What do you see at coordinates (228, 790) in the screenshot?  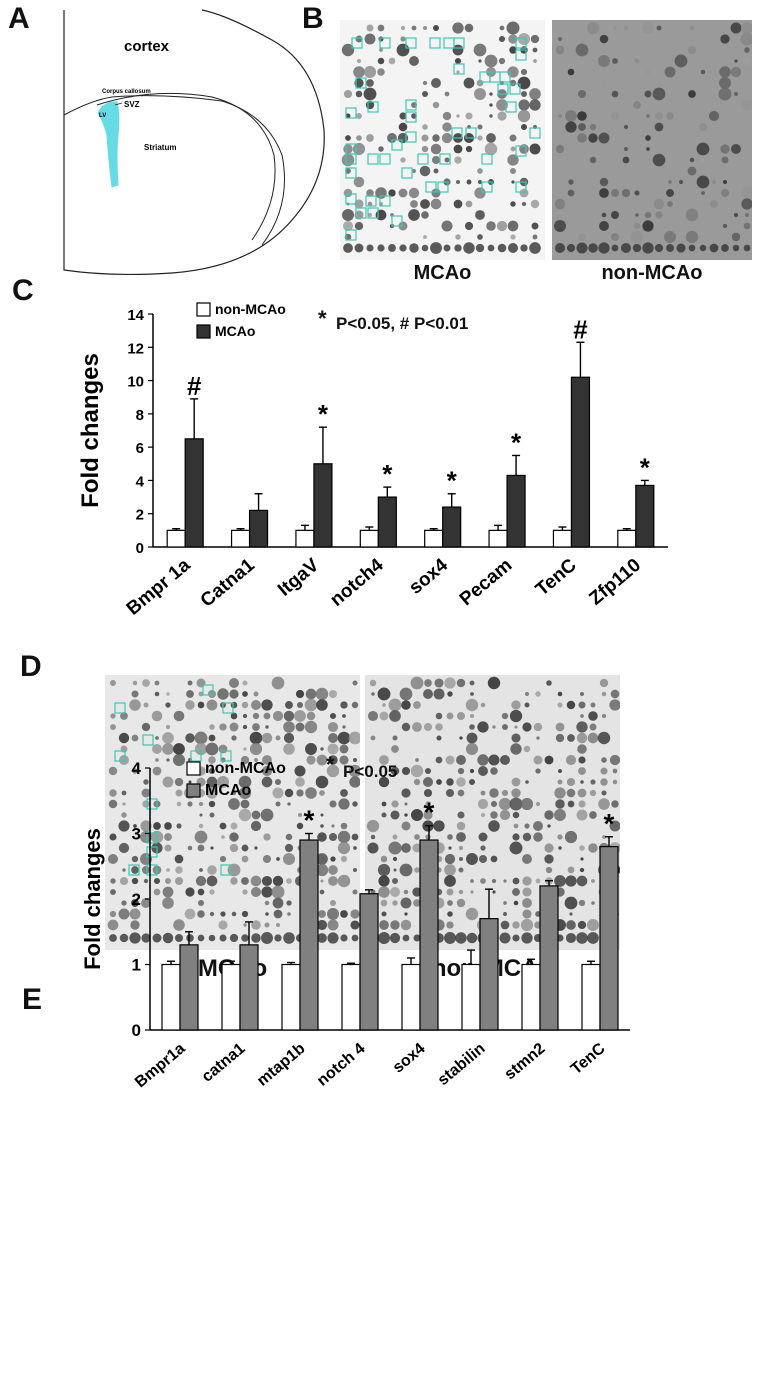 I see `legend-label: MCAo` at bounding box center [228, 790].